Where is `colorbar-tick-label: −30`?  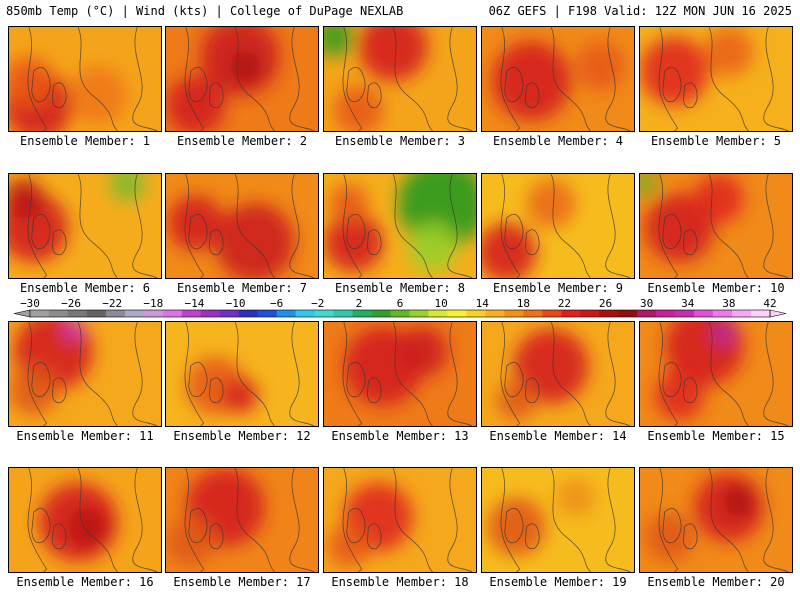 colorbar-tick-label: −30 is located at coordinates (30, 303).